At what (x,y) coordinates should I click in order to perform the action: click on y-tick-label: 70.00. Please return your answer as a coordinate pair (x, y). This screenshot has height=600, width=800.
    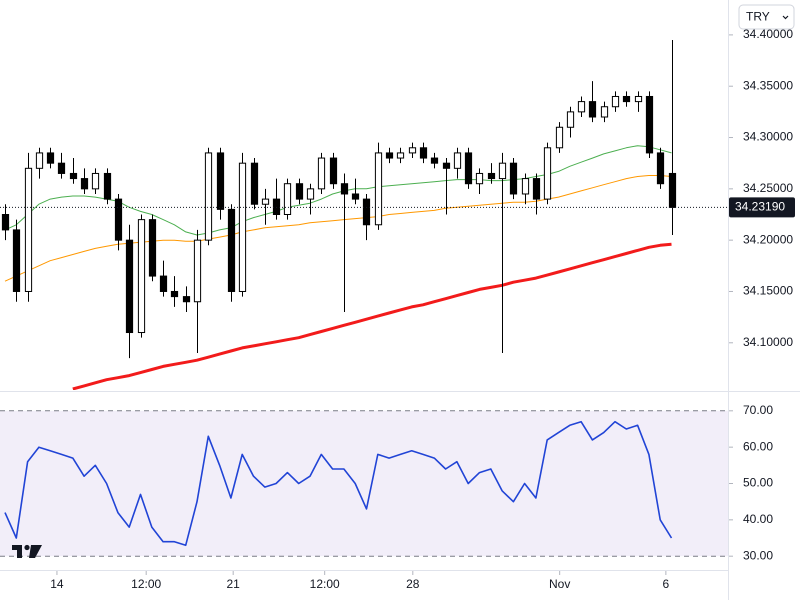
    Looking at the image, I should click on (758, 410).